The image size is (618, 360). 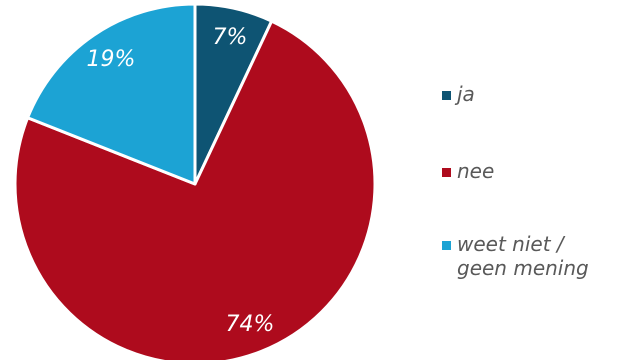 What do you see at coordinates (523, 256) in the screenshot?
I see `legend-label-weet-niet: weet niet / geen mening` at bounding box center [523, 256].